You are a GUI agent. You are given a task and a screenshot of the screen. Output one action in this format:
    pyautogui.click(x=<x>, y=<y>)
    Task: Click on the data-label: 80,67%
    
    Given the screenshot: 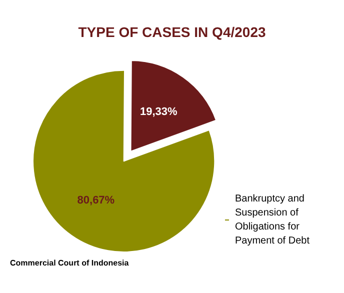 What is the action you would take?
    pyautogui.click(x=96, y=200)
    